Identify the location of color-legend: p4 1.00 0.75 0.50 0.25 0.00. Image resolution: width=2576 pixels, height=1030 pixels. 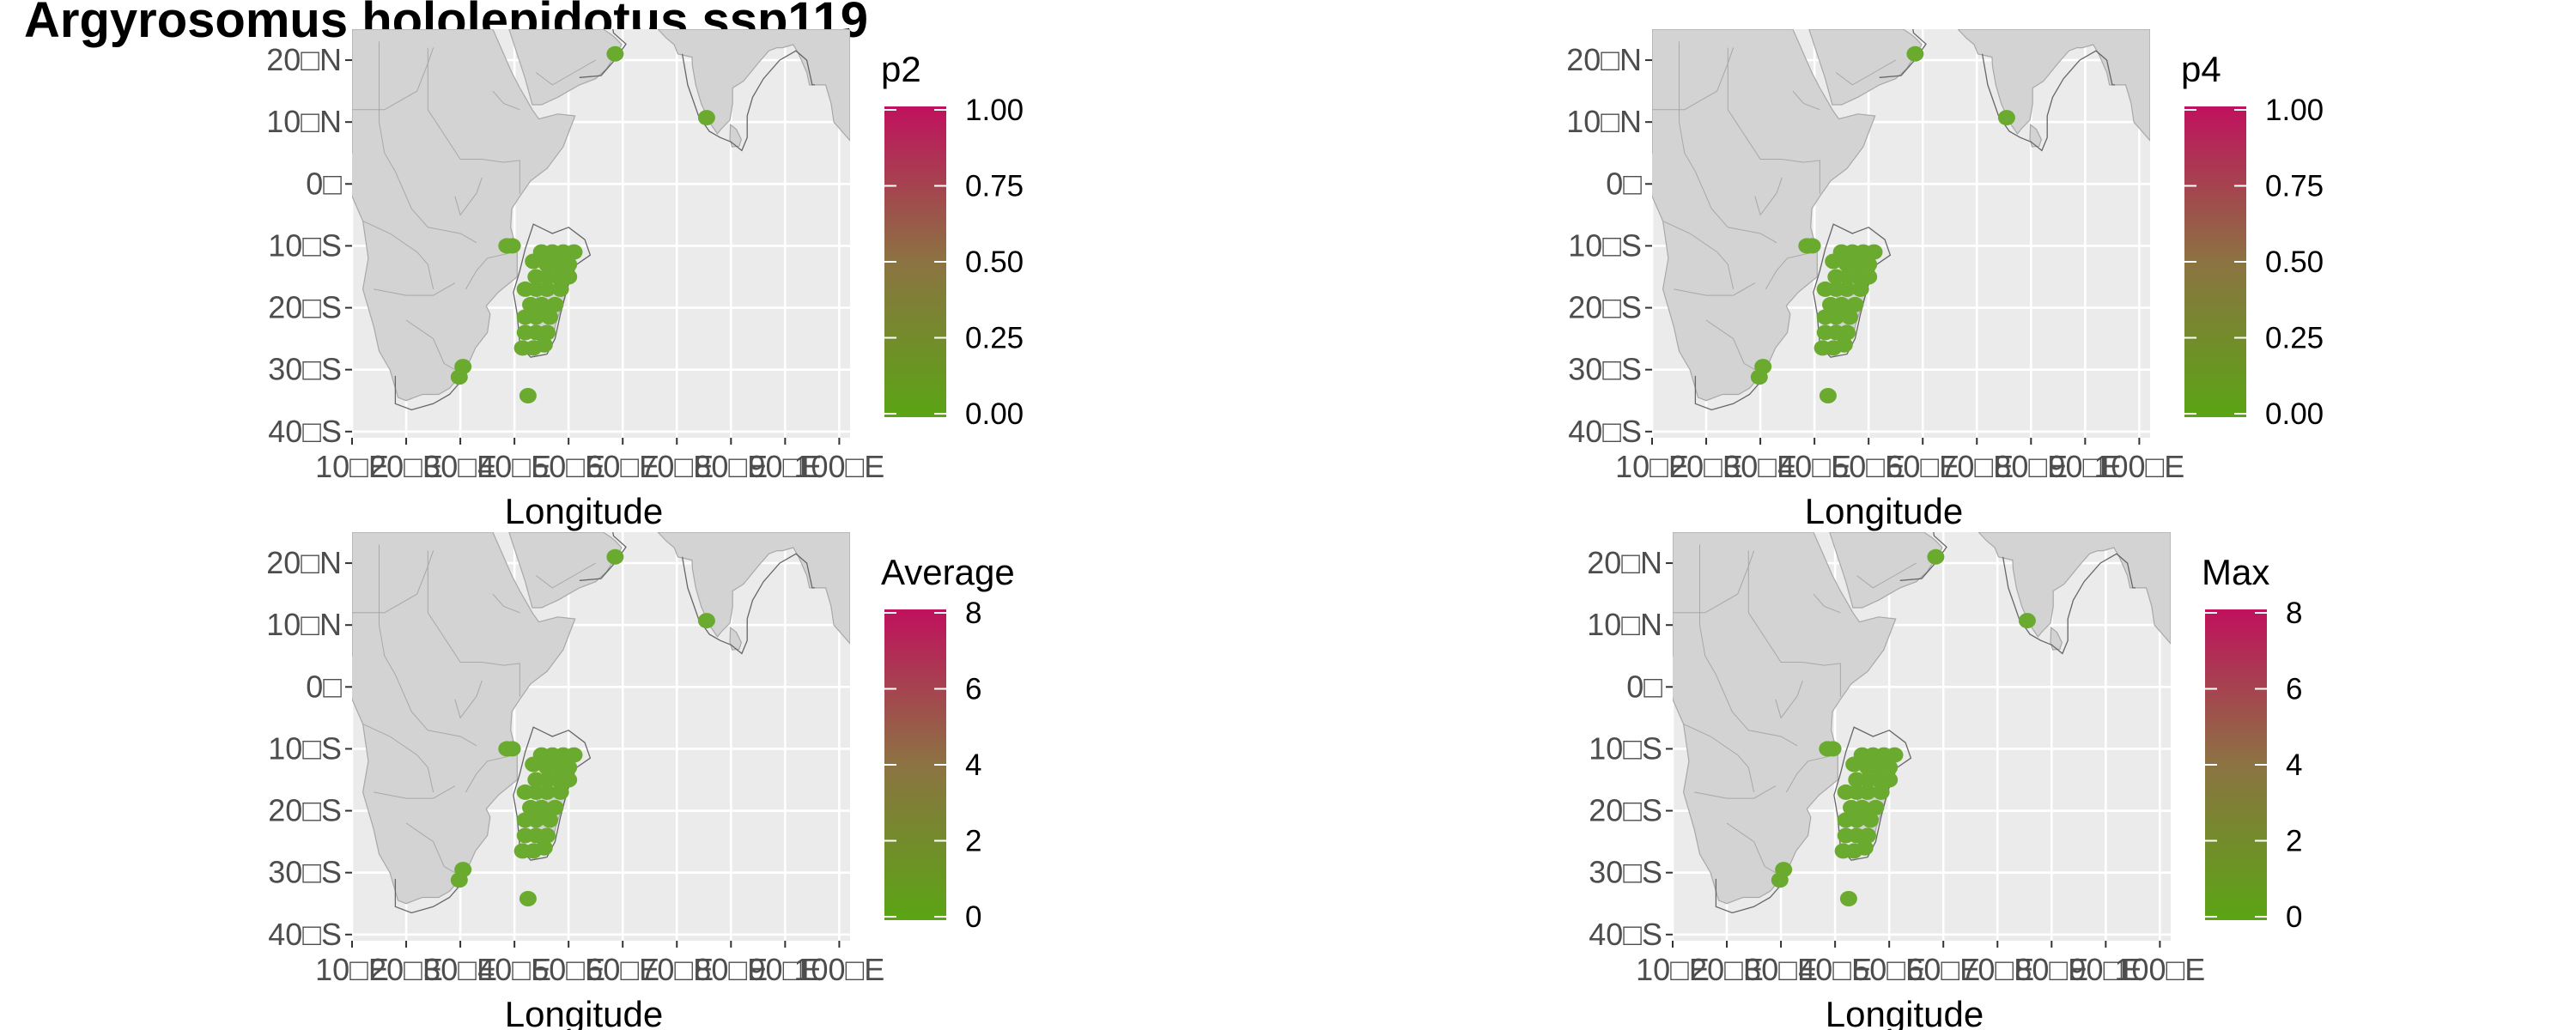
(2252, 240).